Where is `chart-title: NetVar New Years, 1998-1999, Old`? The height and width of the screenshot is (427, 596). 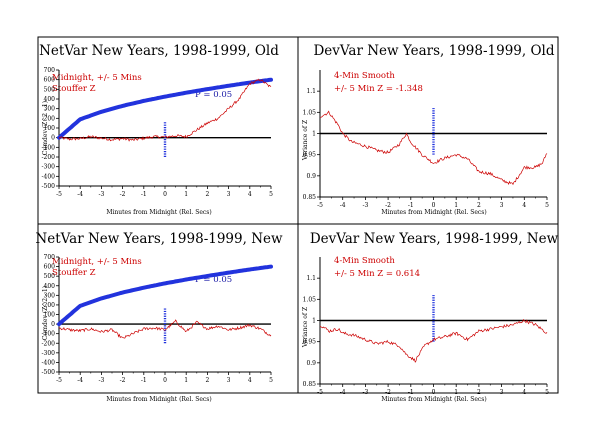 chart-title: NetVar New Years, 1998-1999, Old is located at coordinates (159, 51).